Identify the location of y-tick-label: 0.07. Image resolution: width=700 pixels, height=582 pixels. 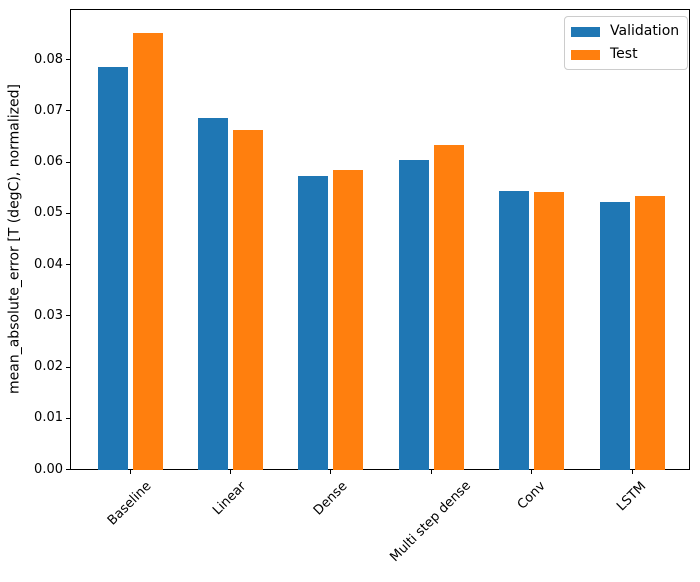
(48, 110).